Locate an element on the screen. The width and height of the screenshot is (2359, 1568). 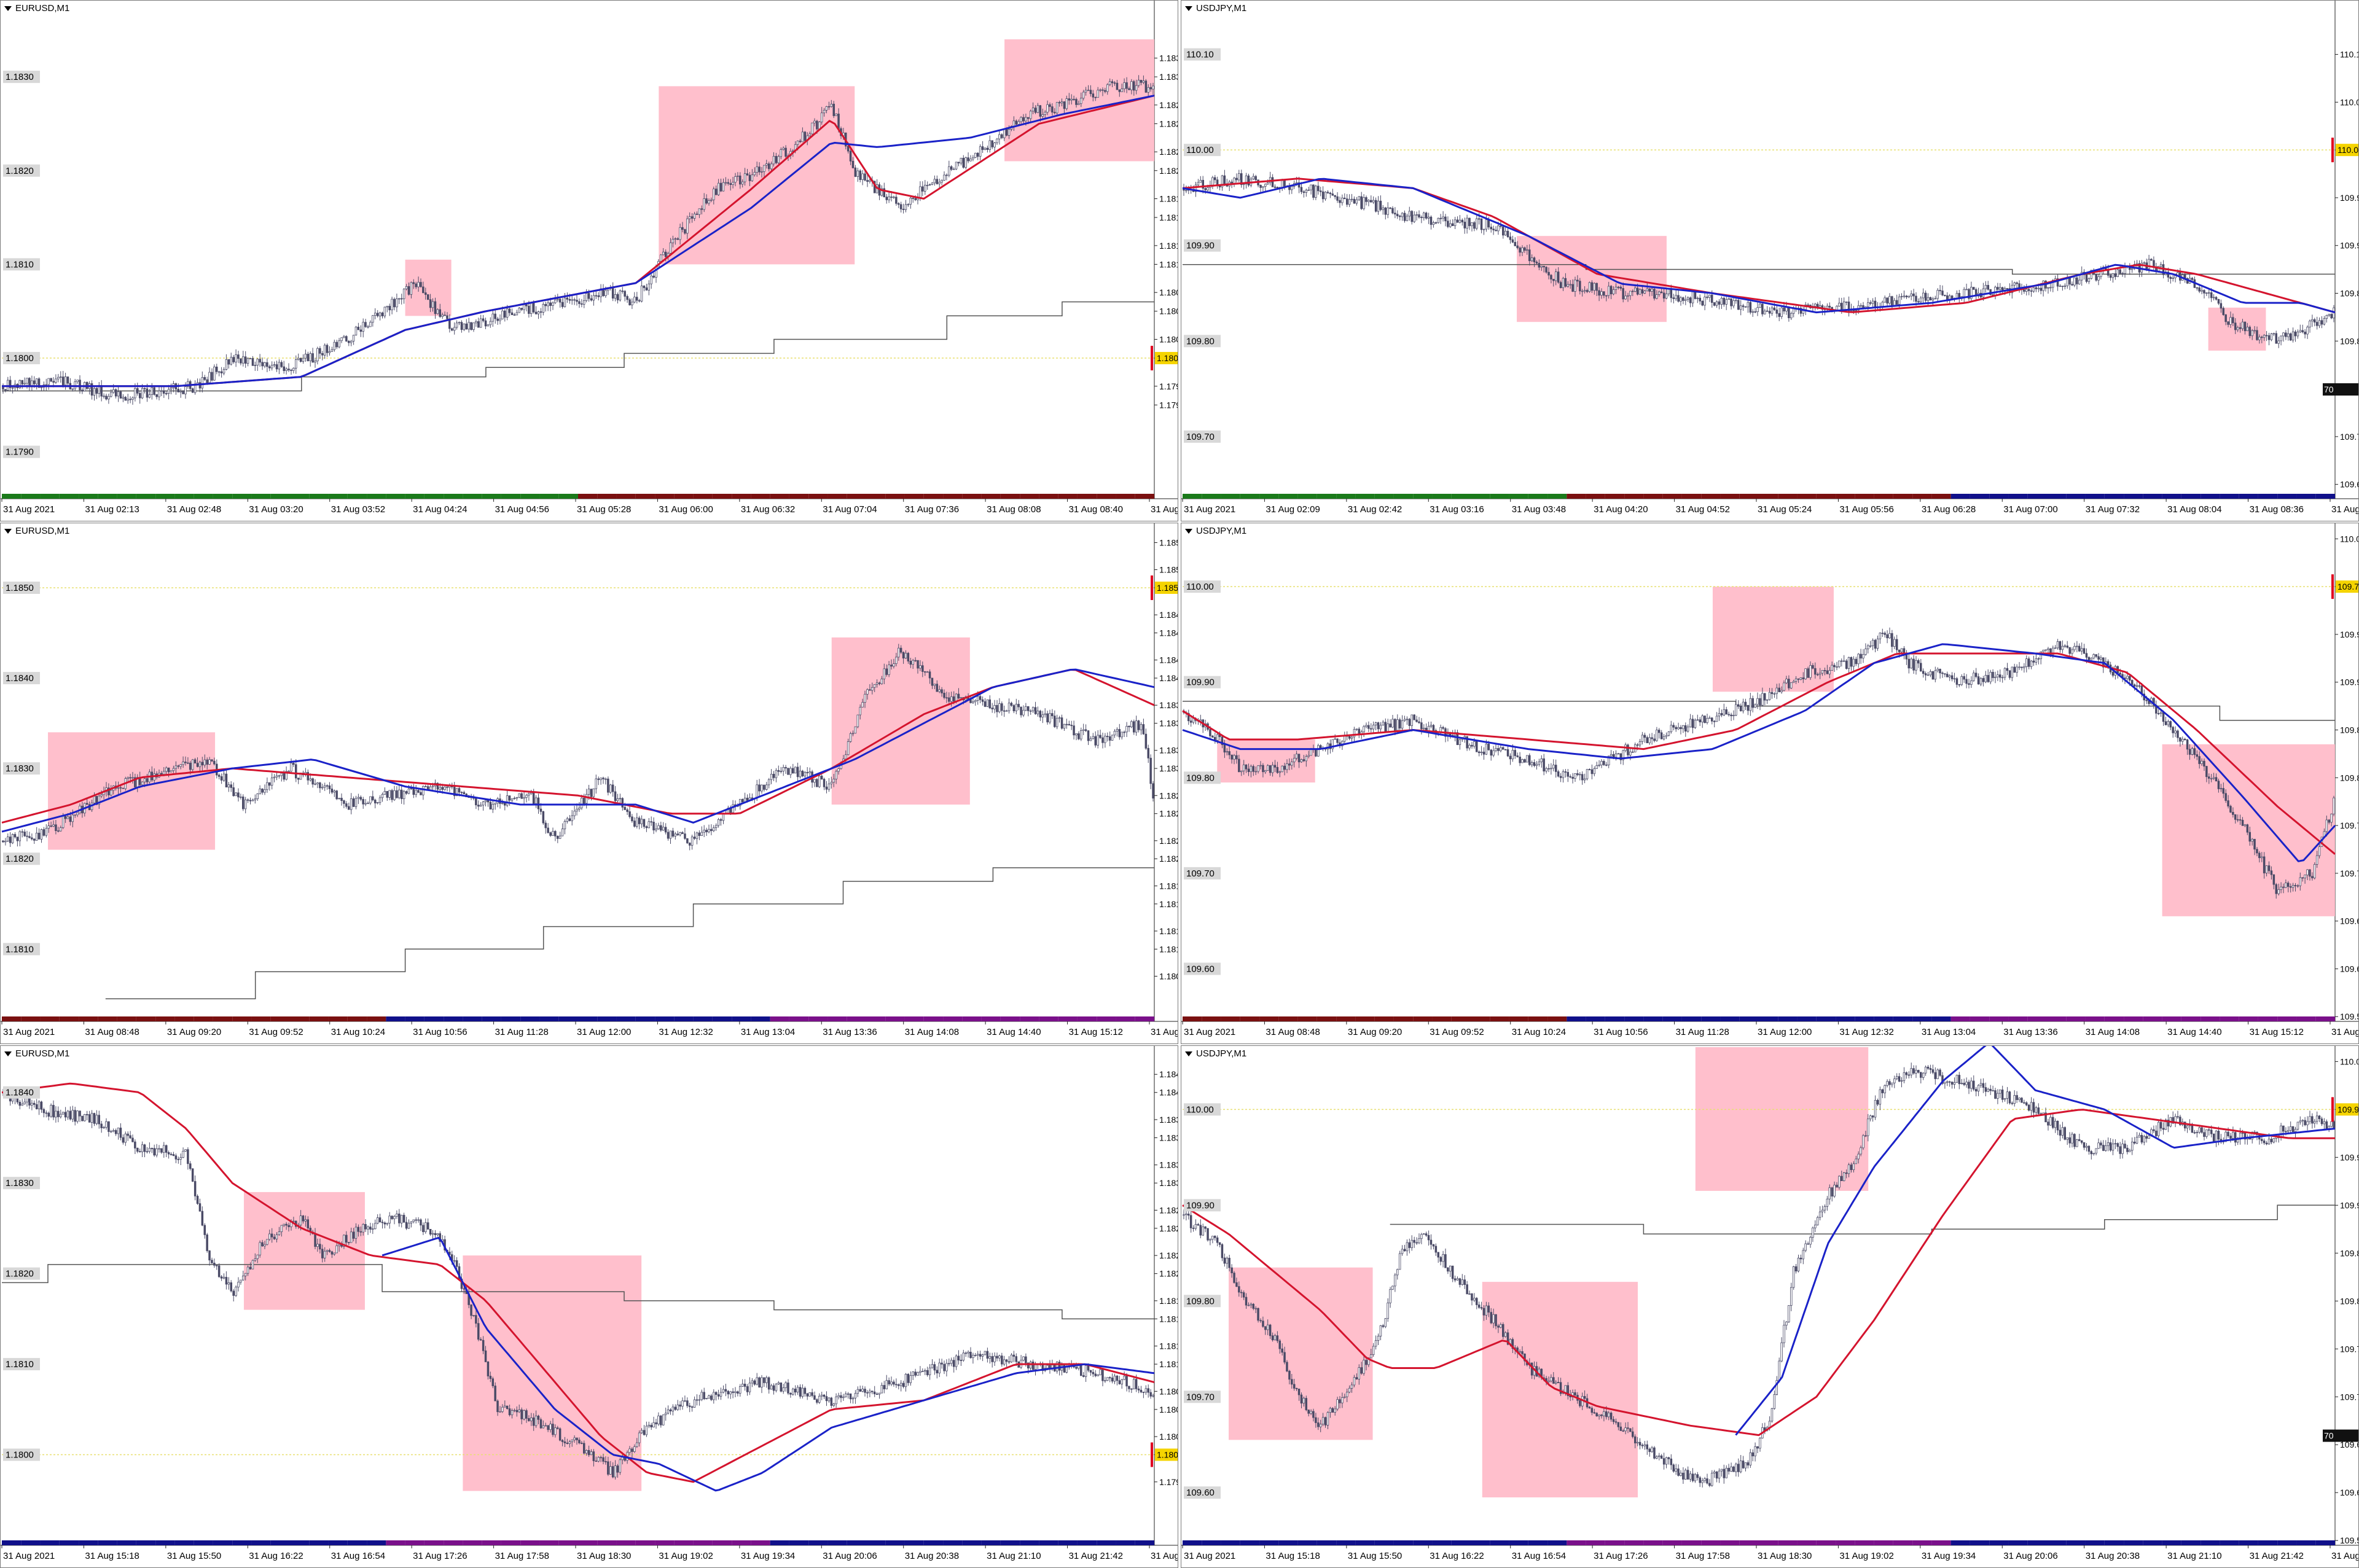
highlight-zone is located at coordinates (304, 1251).